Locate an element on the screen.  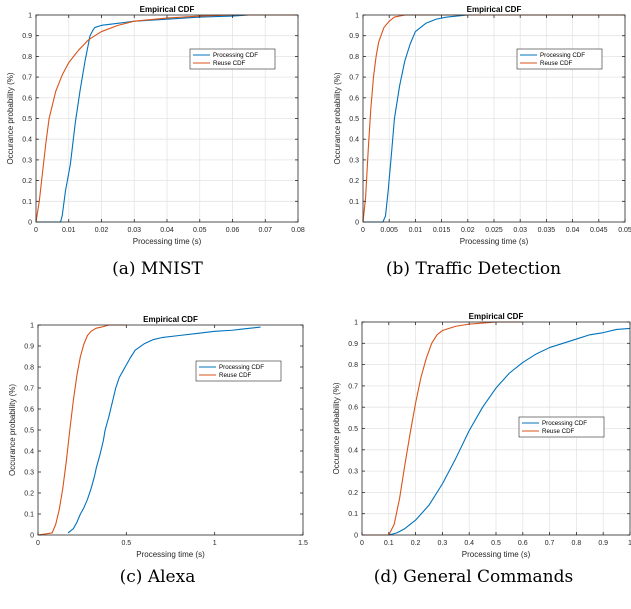
x-tick-label: 0.025 is located at coordinates (494, 230).